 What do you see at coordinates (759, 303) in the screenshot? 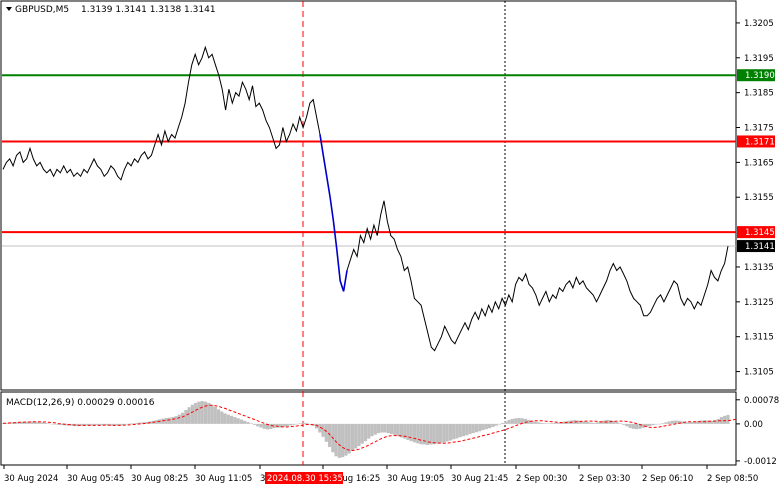
I see `price-tick-label-7: 1.3125` at bounding box center [759, 303].